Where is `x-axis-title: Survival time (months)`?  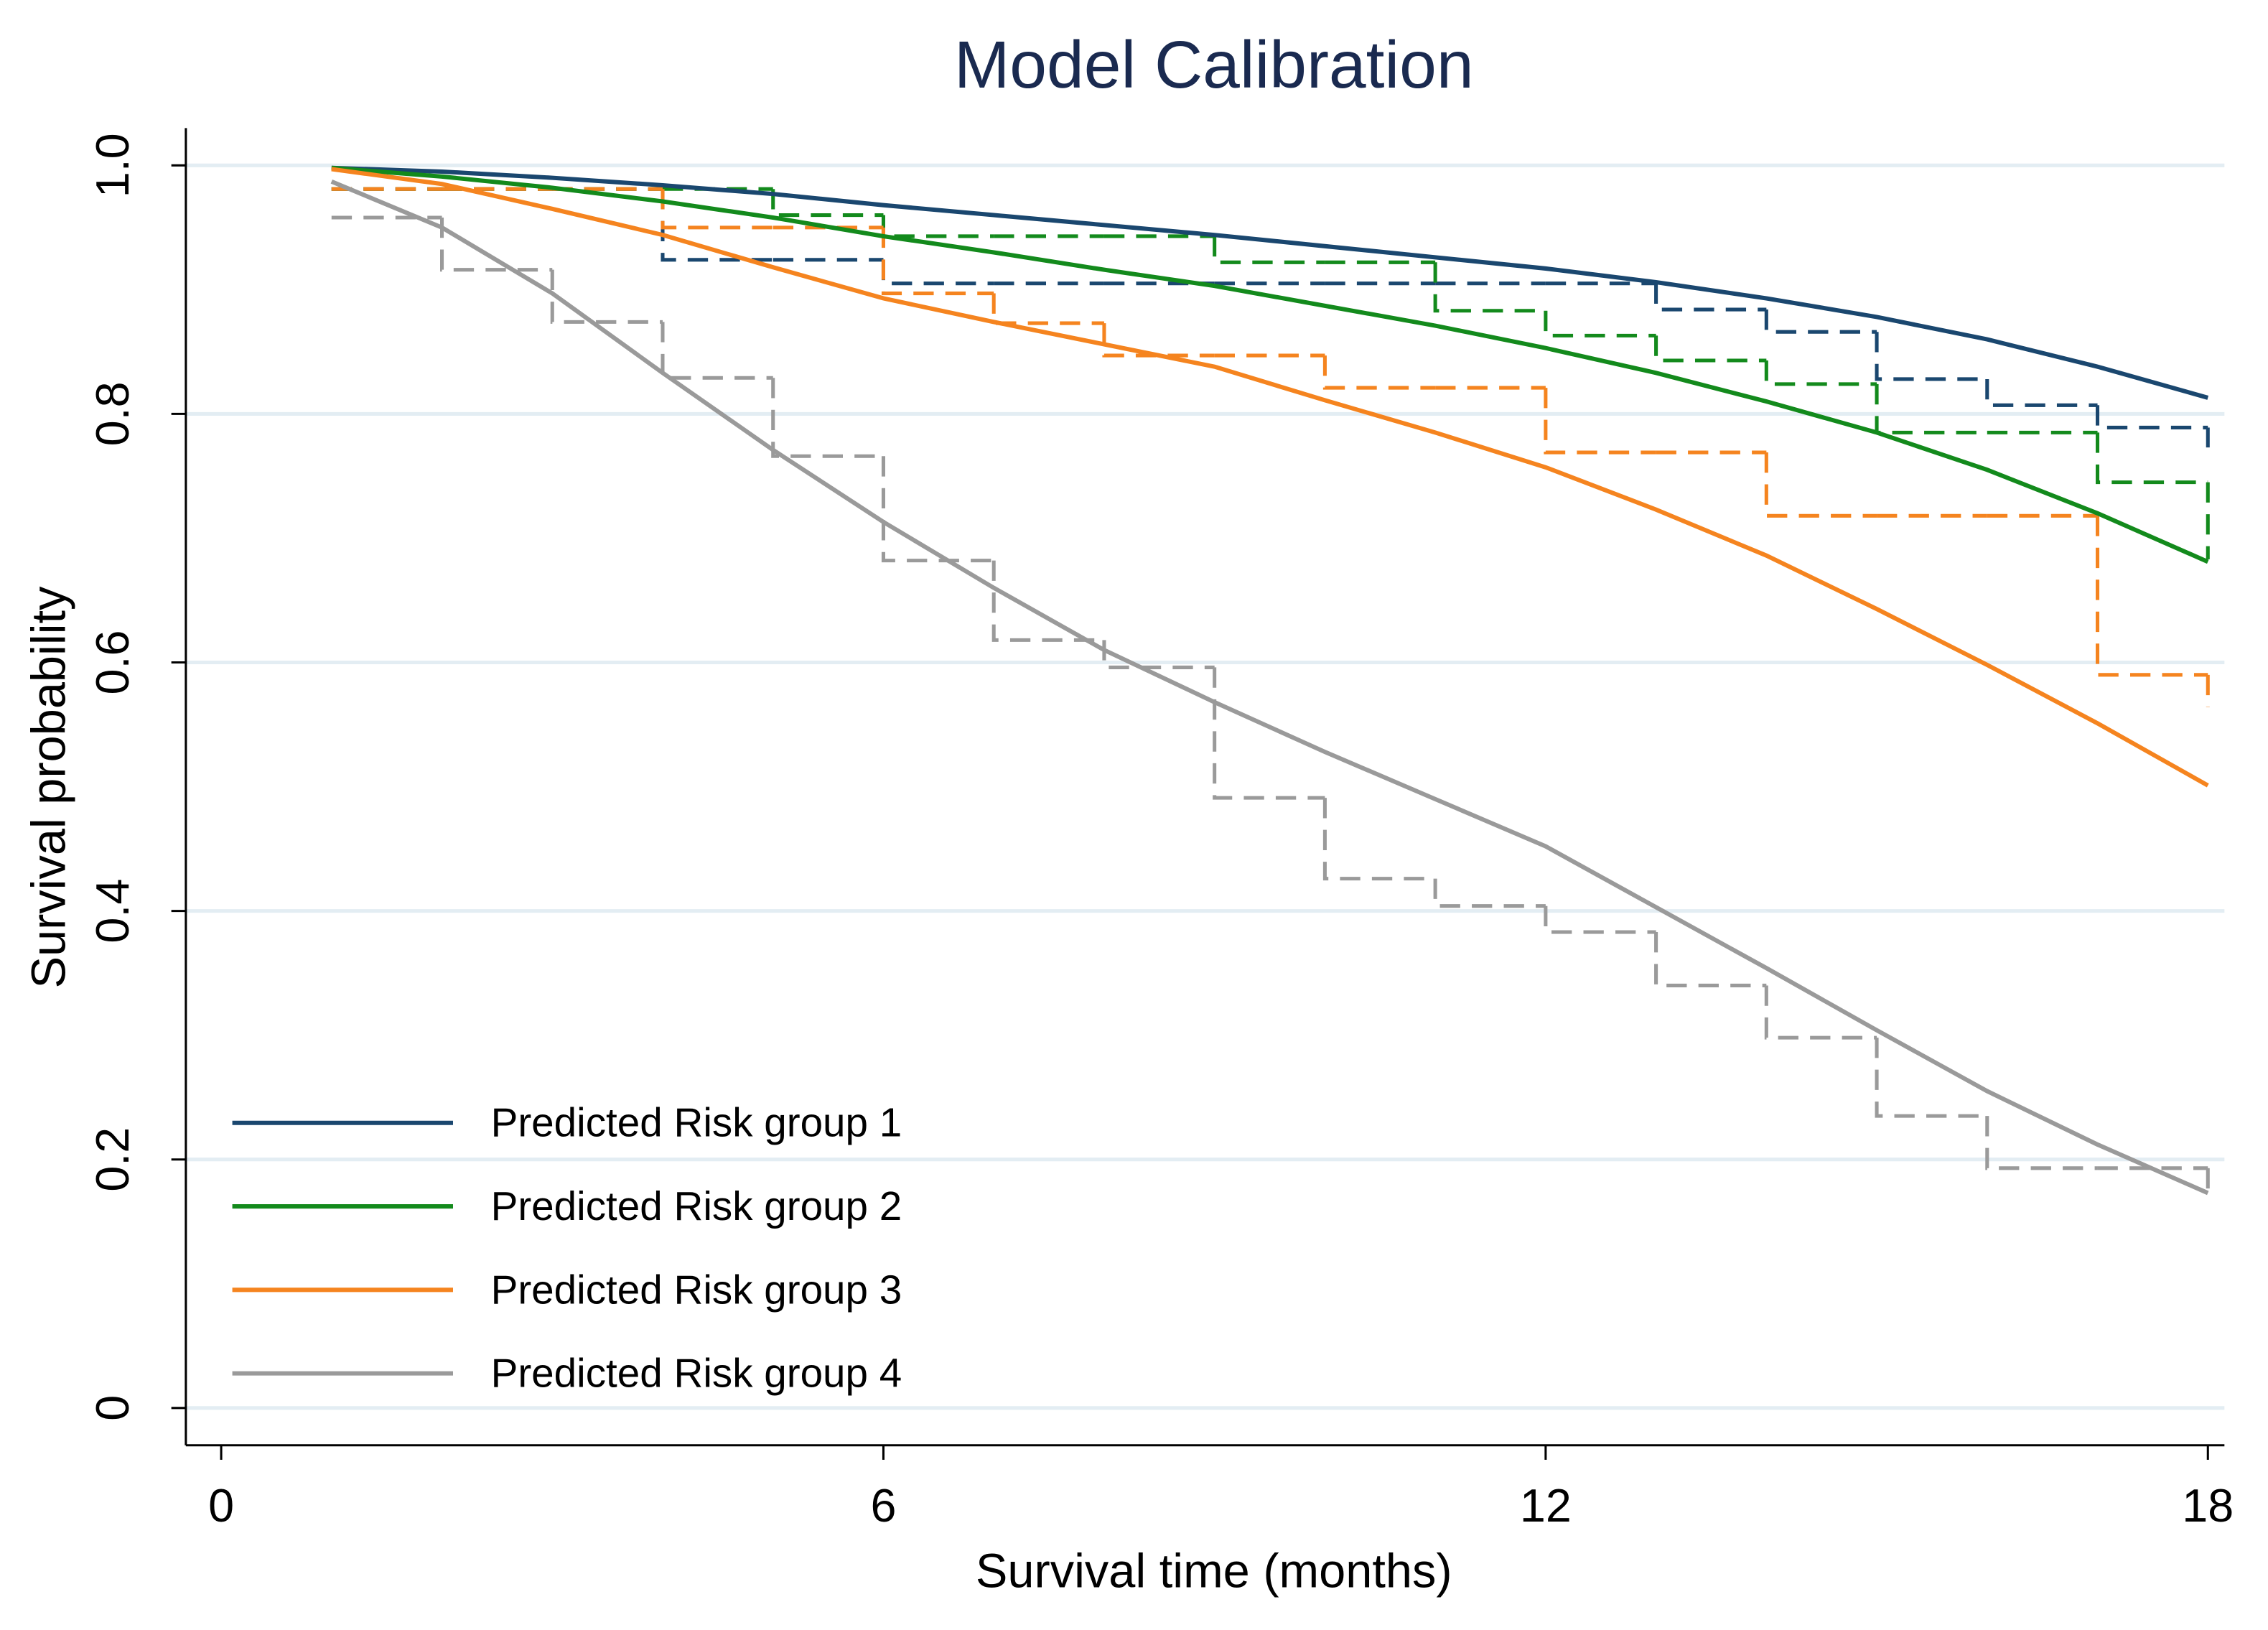
x-axis-title: Survival time (months) is located at coordinates (1214, 1571).